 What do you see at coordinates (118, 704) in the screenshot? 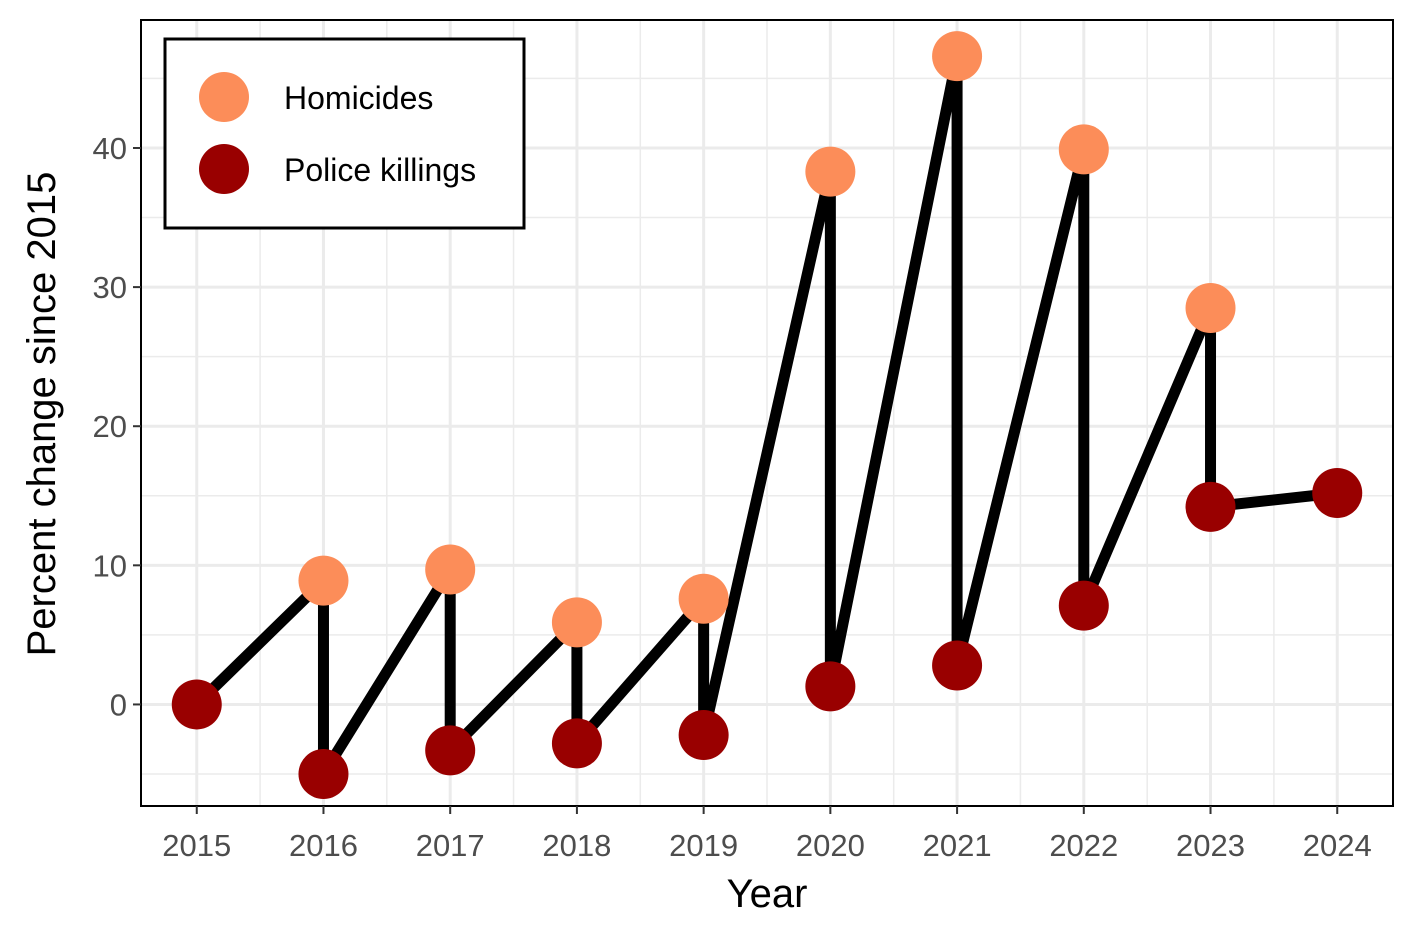
I see `y-tick-label: 0` at bounding box center [118, 704].